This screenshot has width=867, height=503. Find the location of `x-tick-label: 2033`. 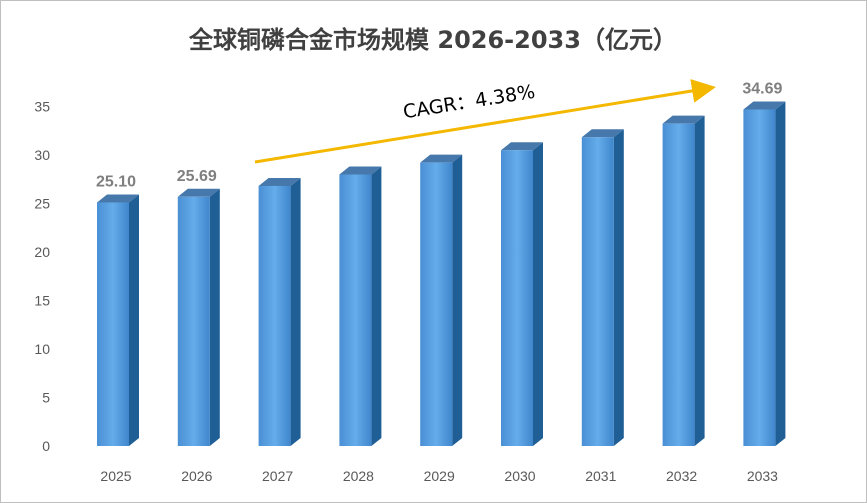

x-tick-label: 2033 is located at coordinates (762, 476).